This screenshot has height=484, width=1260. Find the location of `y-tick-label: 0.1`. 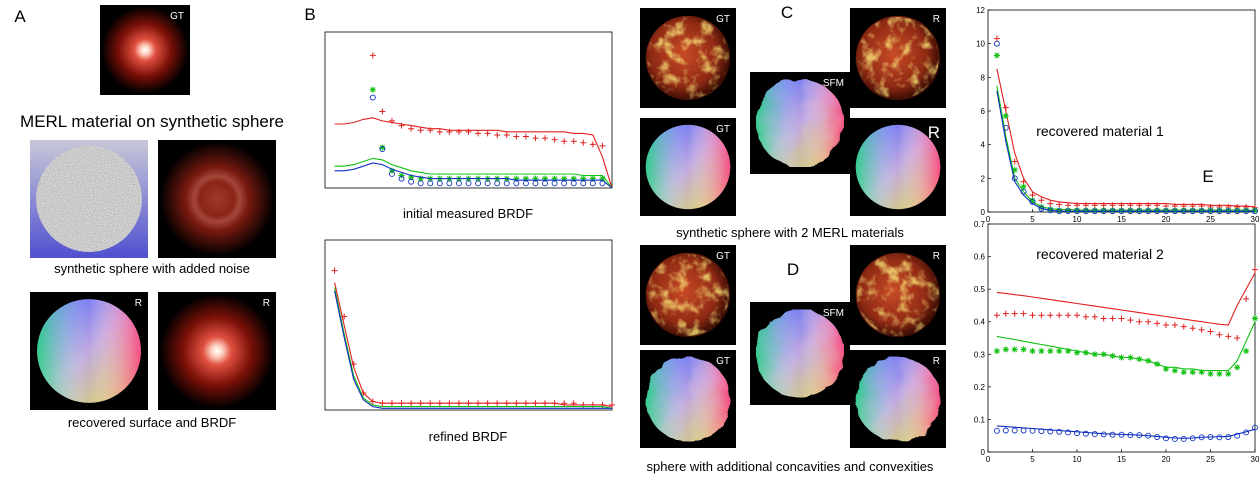

y-tick-label: 0.1 is located at coordinates (980, 419).